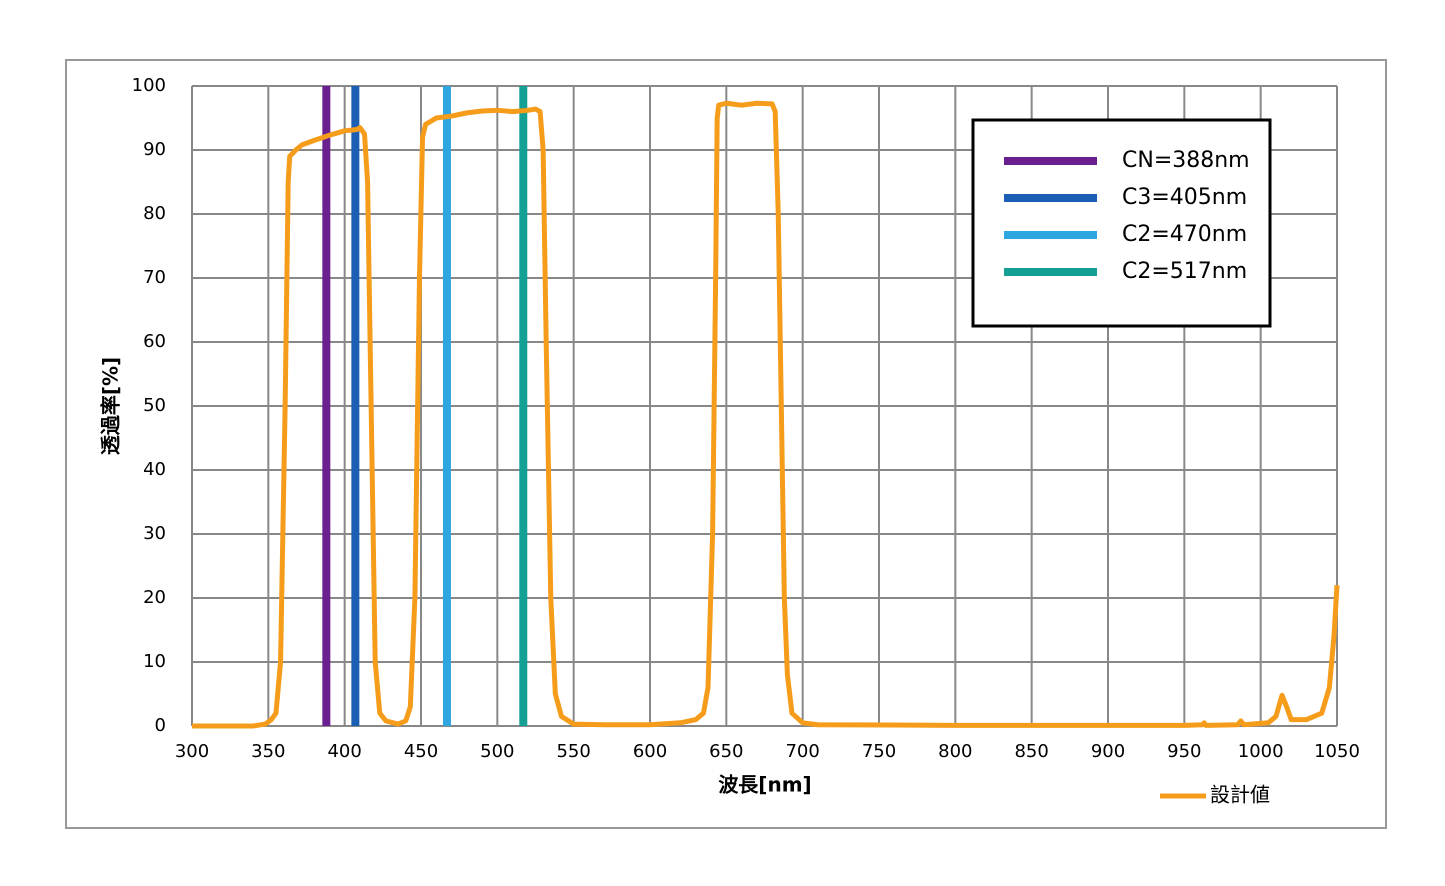 This screenshot has width=1445, height=886. I want to click on y-tick-label: 30, so click(154, 533).